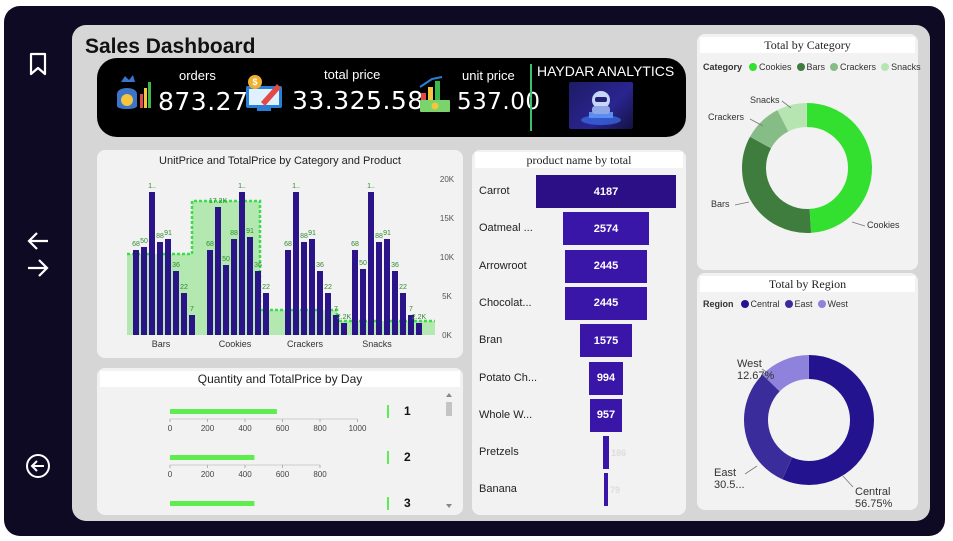 The width and height of the screenshot is (953, 541). I want to click on category-donut-title: Total by Category, so click(807, 45).